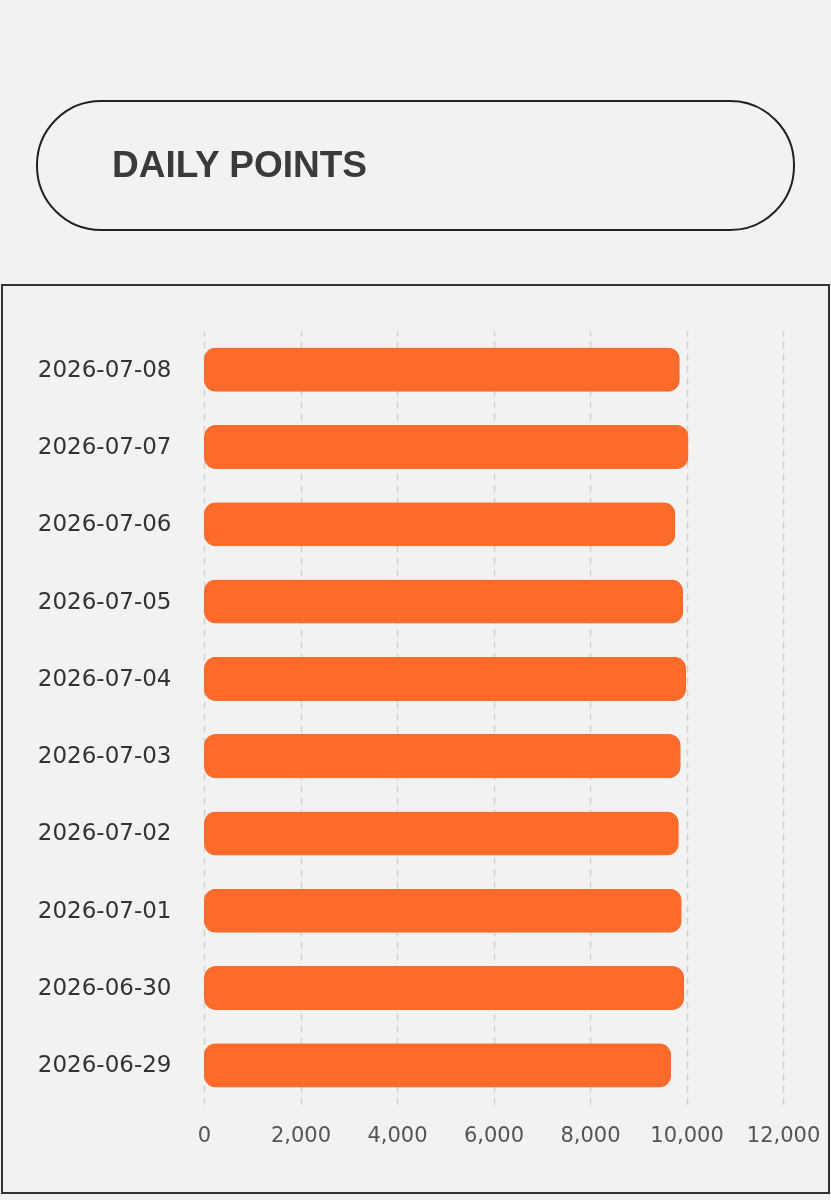 This screenshot has width=831, height=1200. What do you see at coordinates (104, 445) in the screenshot?
I see `y-tick-label: 2026-07-07` at bounding box center [104, 445].